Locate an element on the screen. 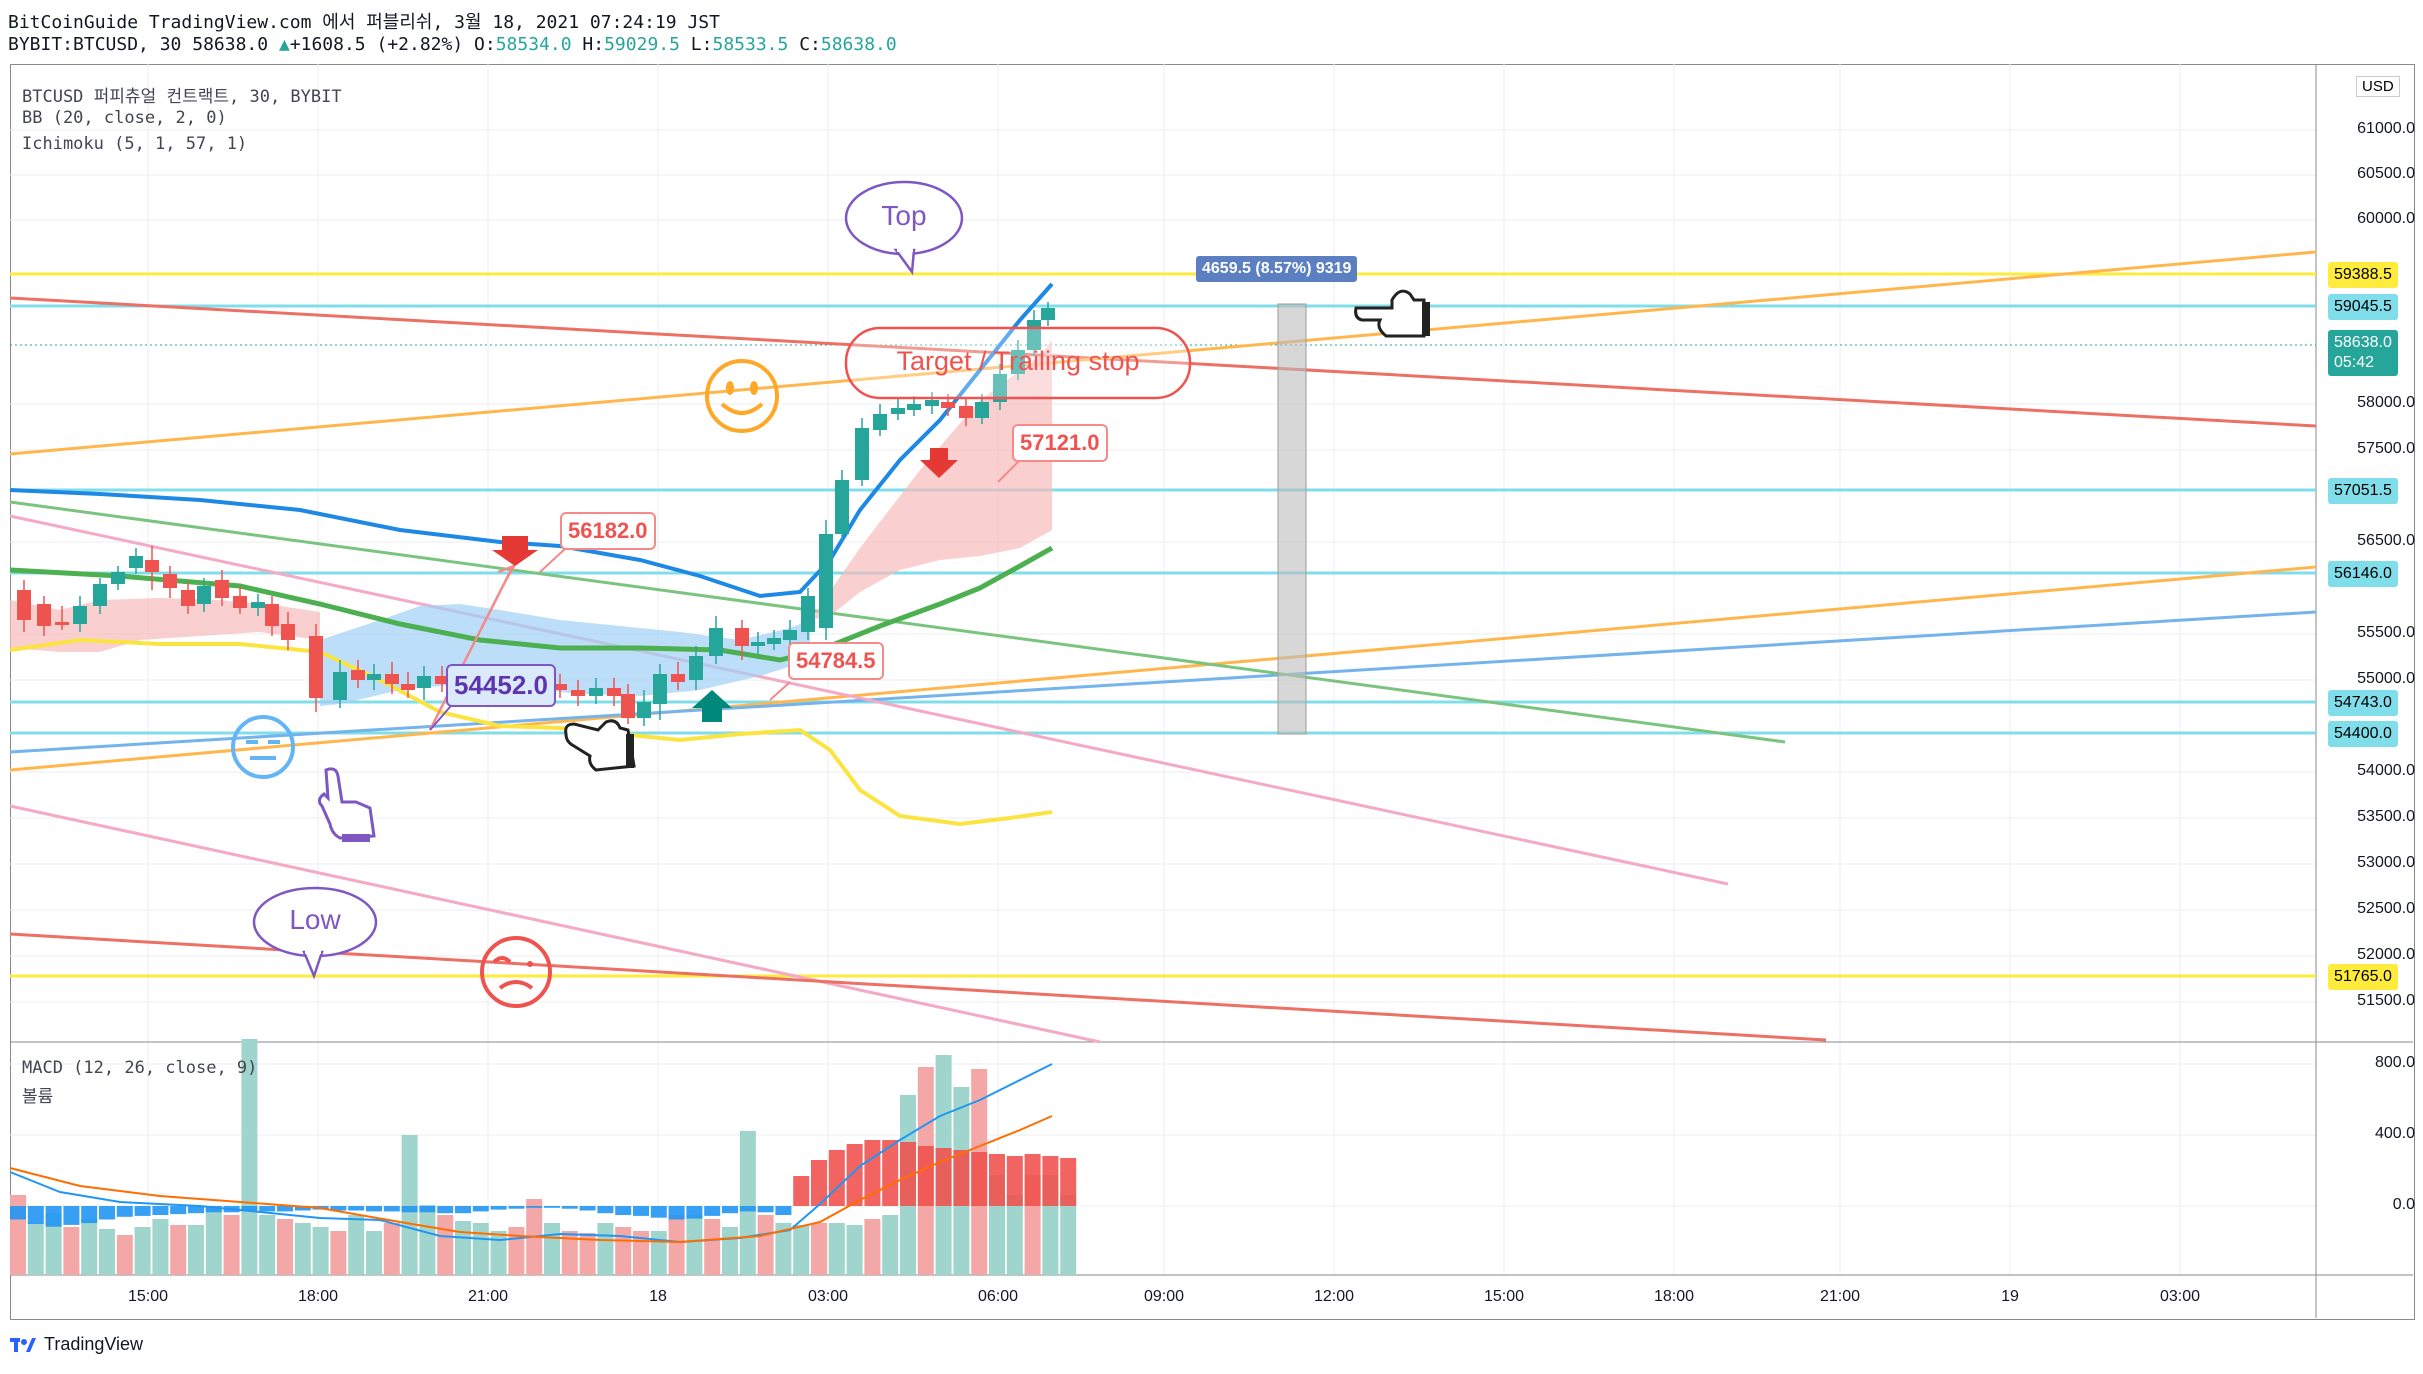 This screenshot has width=2423, height=1374. price-tick: 58000.0 is located at coordinates (2386, 402).